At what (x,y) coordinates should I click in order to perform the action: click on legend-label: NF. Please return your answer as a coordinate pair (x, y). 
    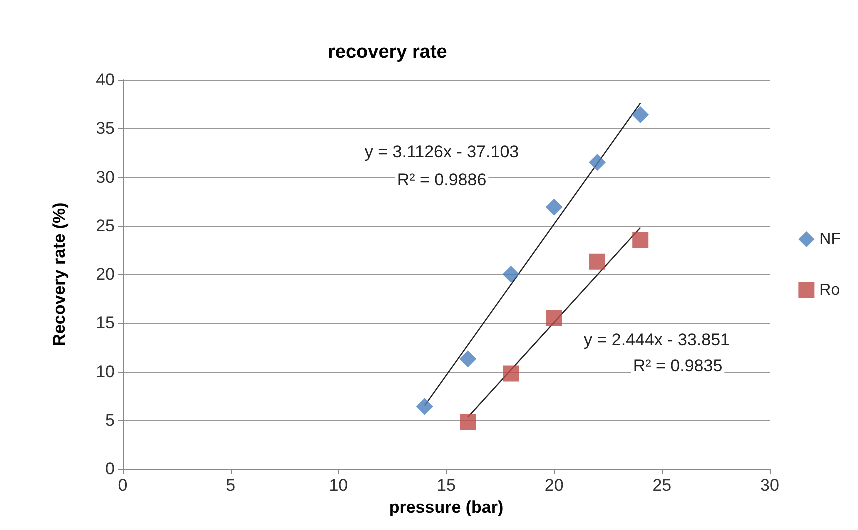
    Looking at the image, I should click on (831, 239).